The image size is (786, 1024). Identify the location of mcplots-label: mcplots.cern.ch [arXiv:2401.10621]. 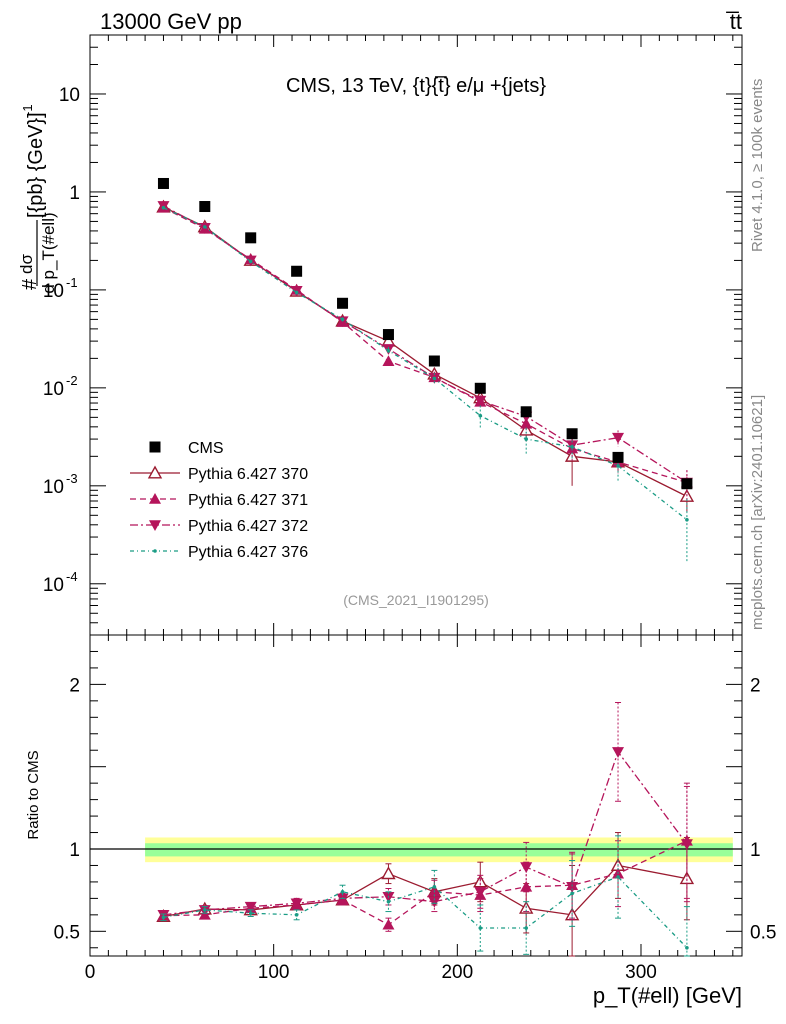
(757, 512).